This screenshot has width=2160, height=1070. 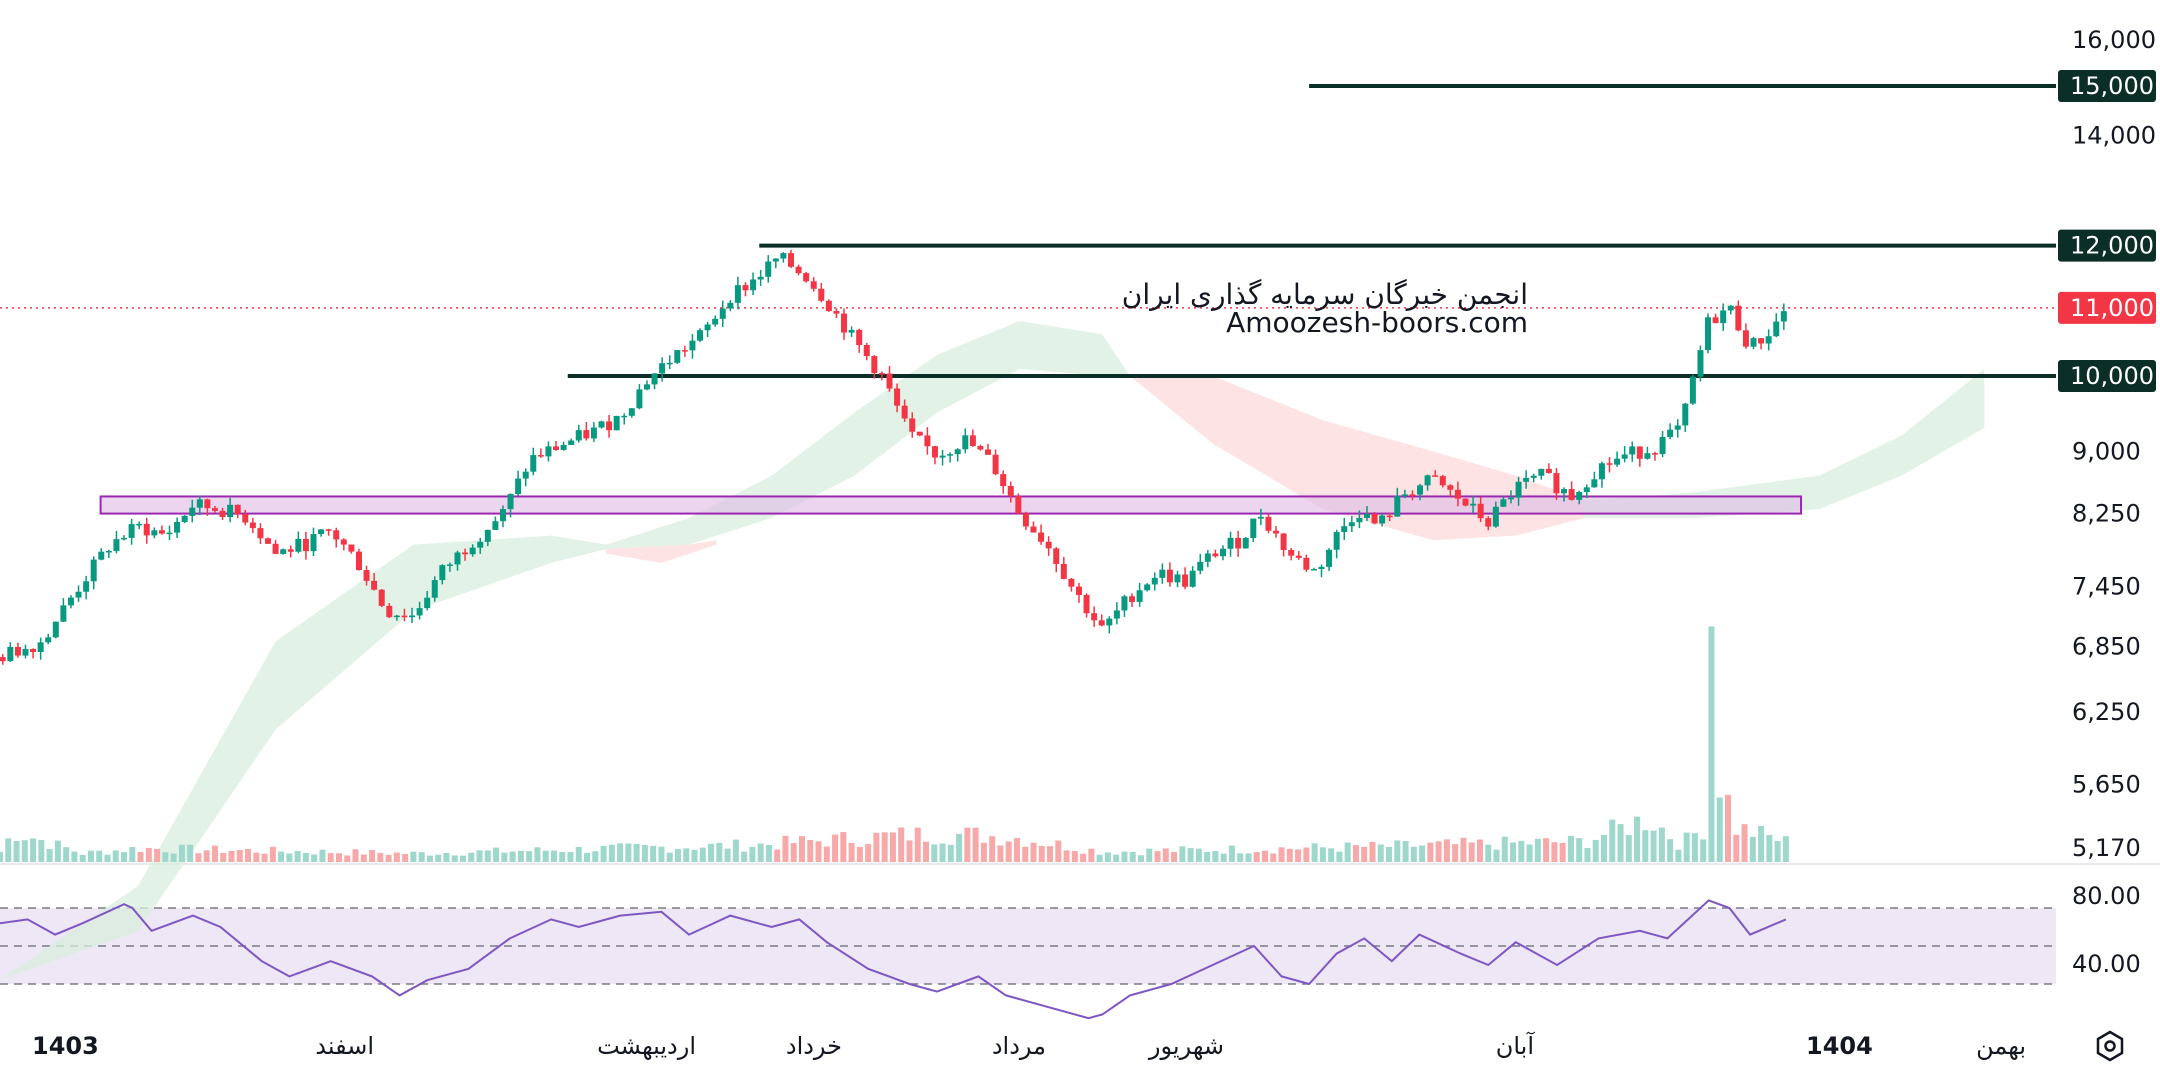 I want to click on support-zone, so click(x=951, y=505).